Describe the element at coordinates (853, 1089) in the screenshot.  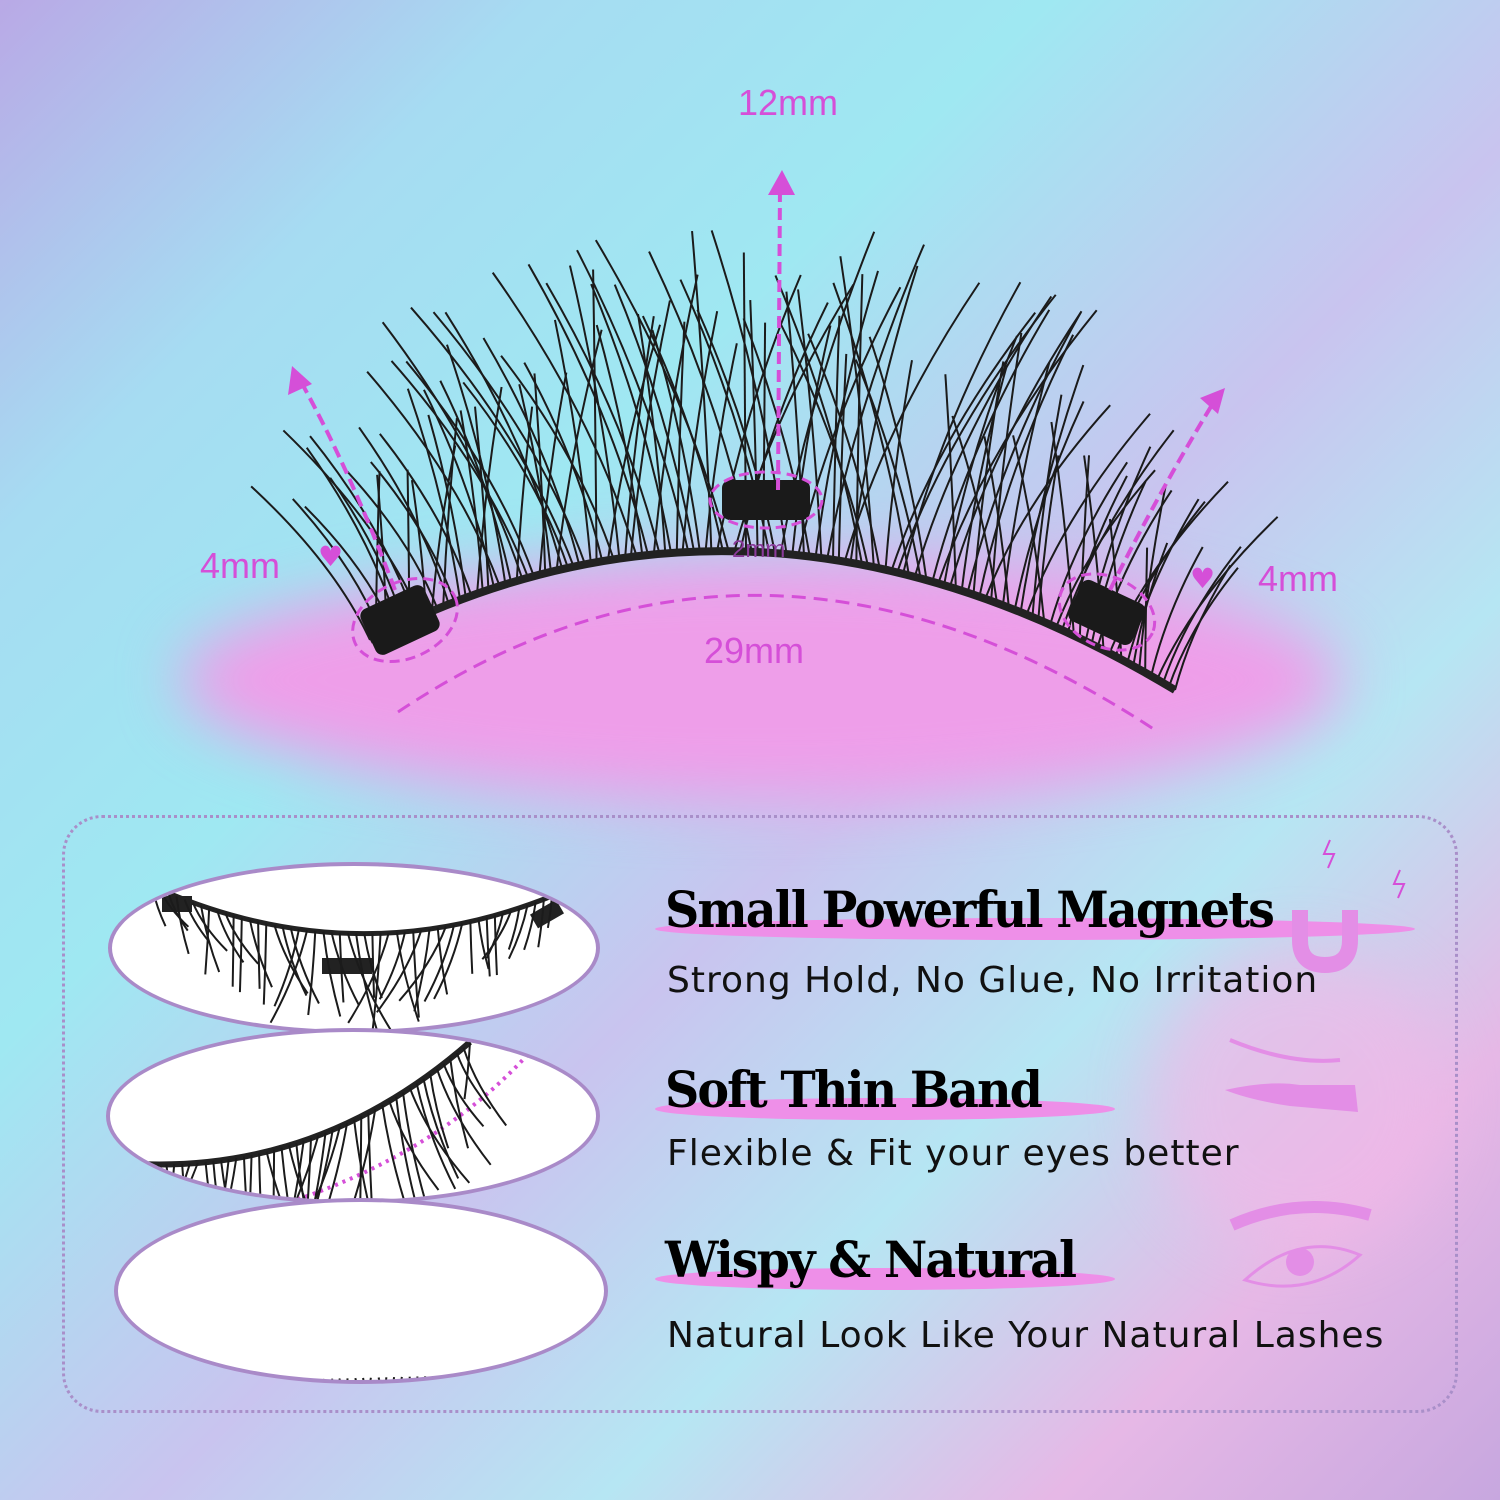
I see `feature-title: Soft Thin Band` at that location.